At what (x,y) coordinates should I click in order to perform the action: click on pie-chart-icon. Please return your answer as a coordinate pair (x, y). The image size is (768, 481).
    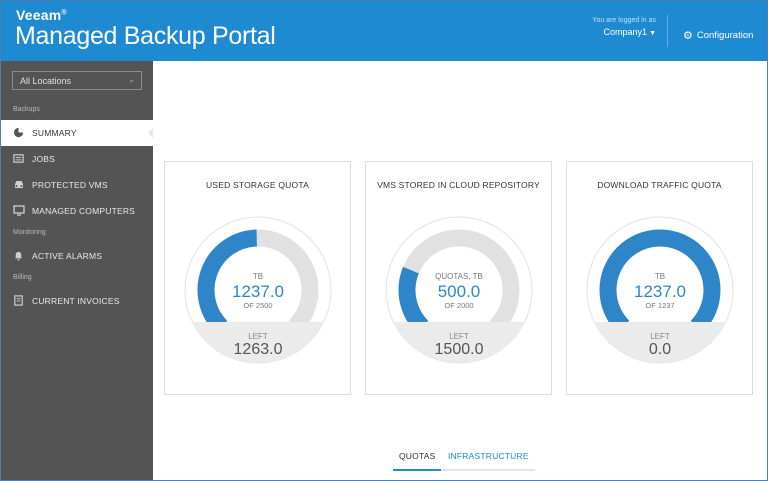
    Looking at the image, I should click on (19, 133).